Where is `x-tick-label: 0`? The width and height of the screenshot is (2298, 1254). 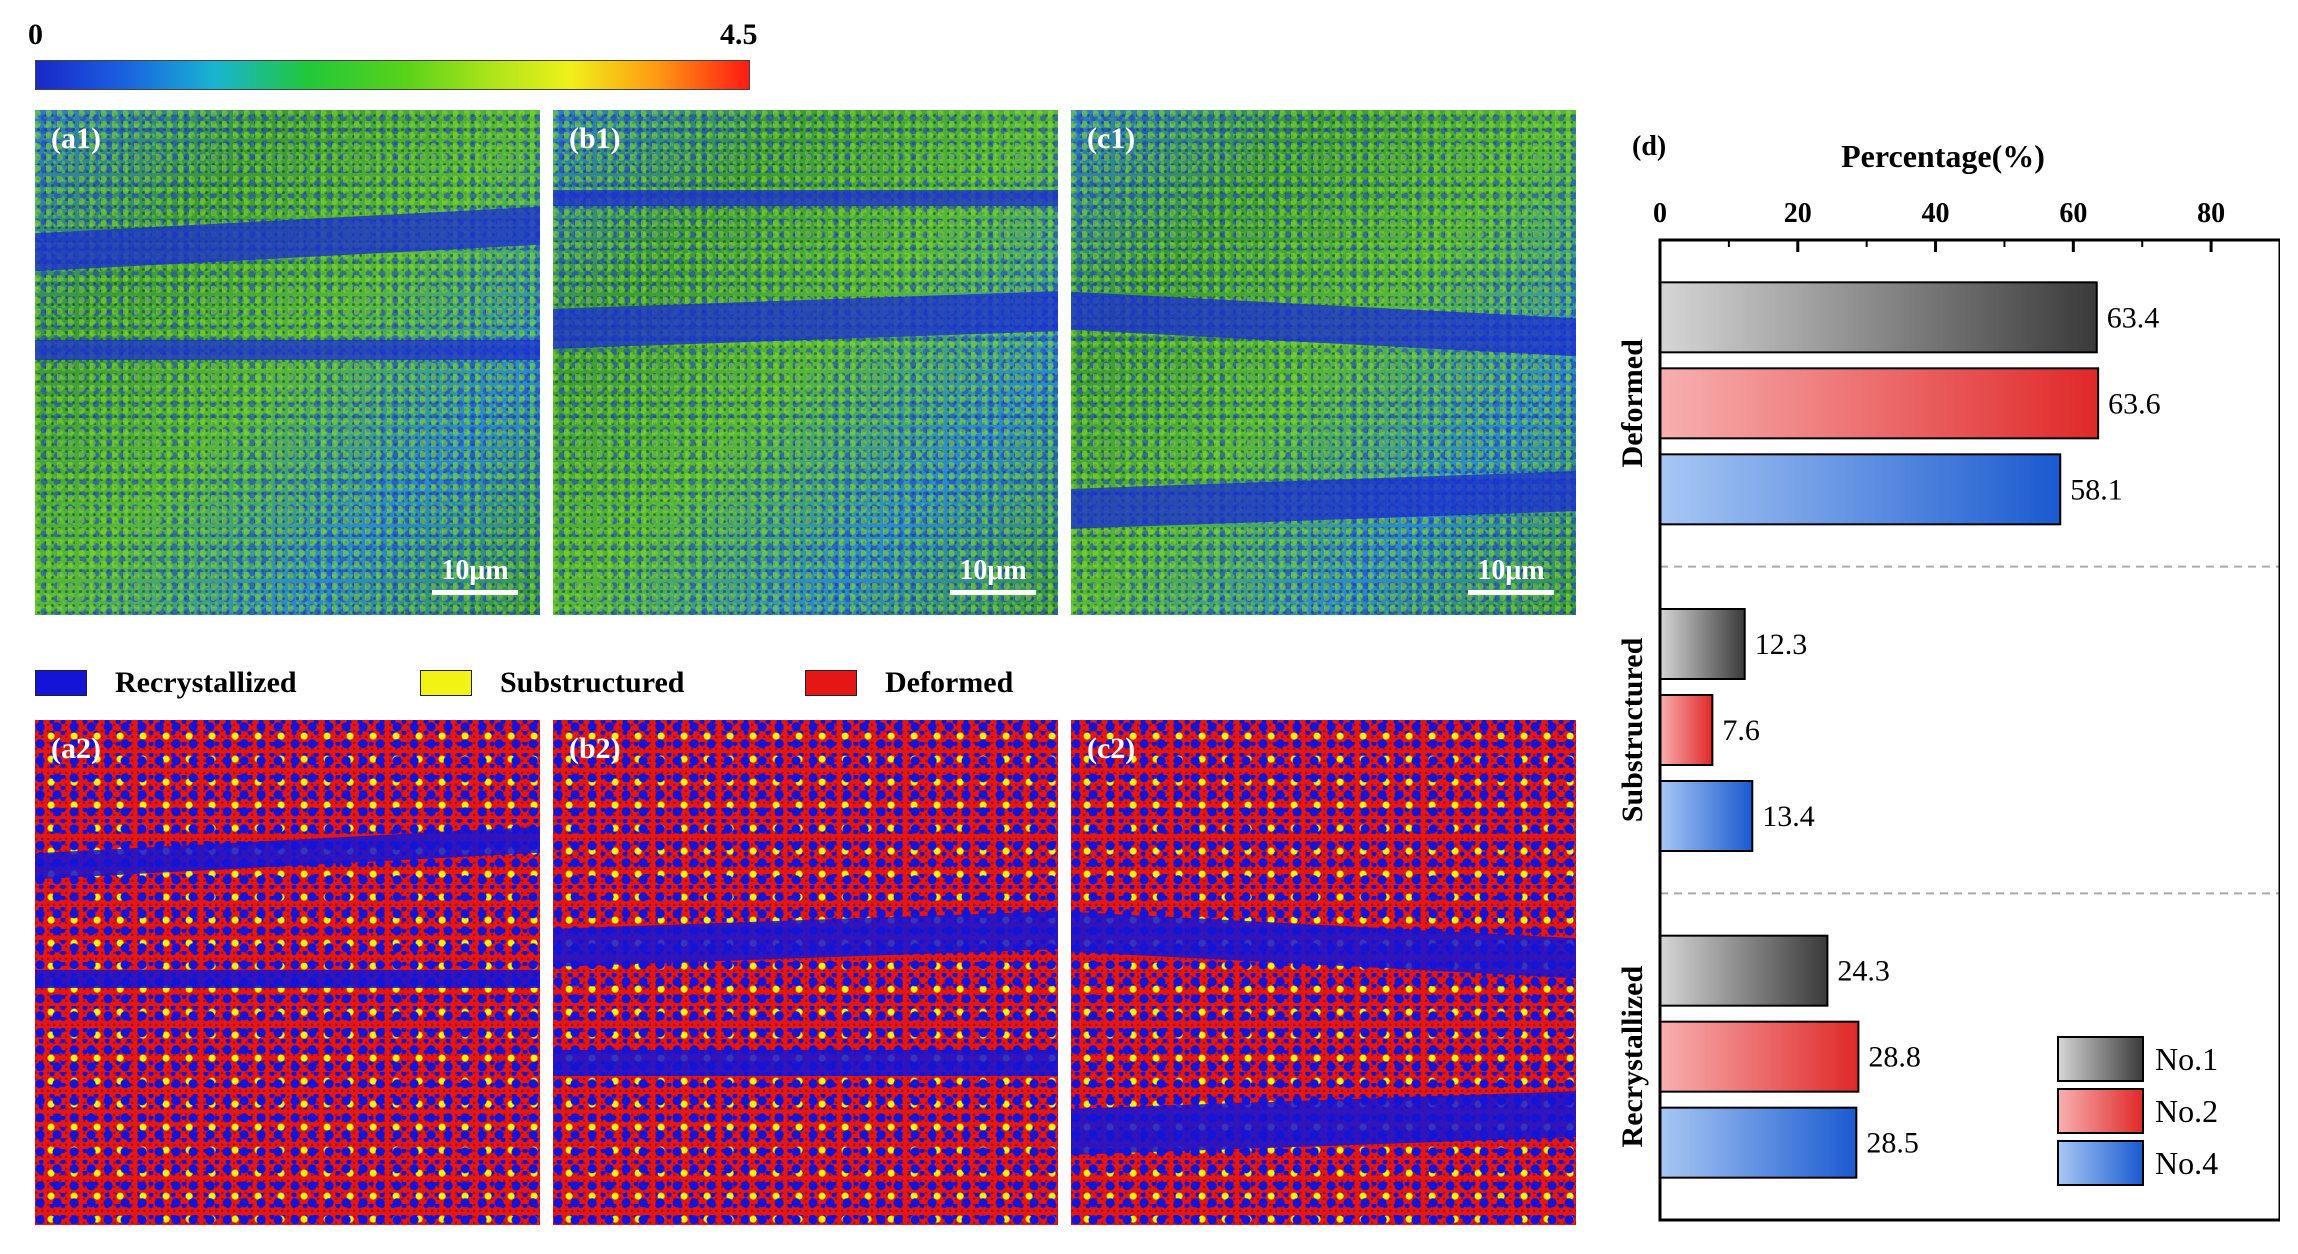
x-tick-label: 0 is located at coordinates (1660, 213).